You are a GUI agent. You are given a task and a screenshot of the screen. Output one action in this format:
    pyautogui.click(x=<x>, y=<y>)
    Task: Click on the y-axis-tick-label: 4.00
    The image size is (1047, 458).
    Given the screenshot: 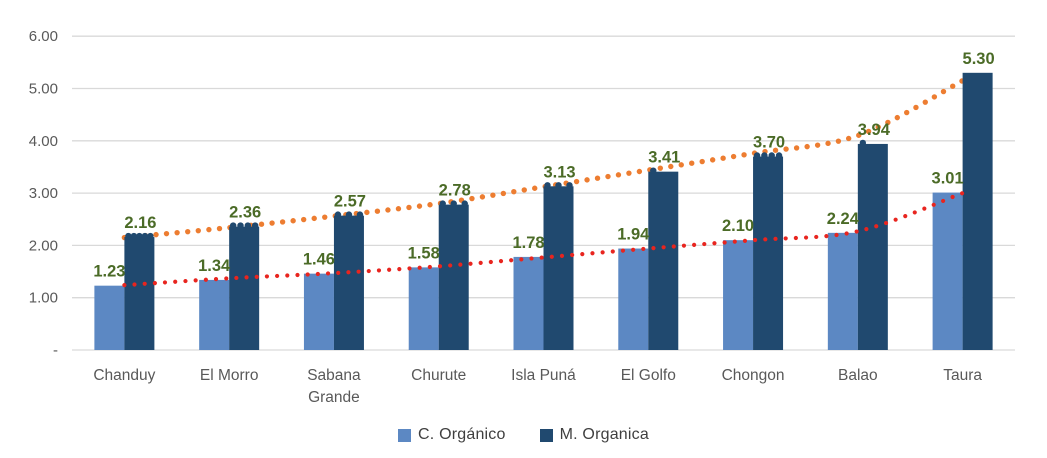 What is the action you would take?
    pyautogui.click(x=43, y=141)
    